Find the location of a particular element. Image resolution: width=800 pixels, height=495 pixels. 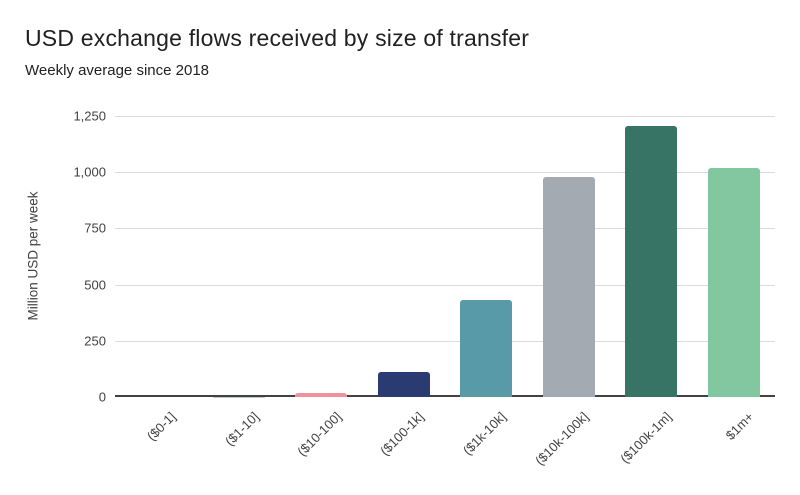

bar-slot: ($10k-100k] is located at coordinates (569, 292).